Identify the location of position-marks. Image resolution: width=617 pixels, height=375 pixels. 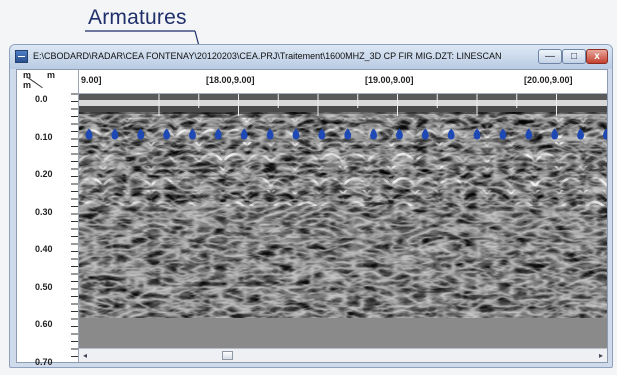
(357, 105).